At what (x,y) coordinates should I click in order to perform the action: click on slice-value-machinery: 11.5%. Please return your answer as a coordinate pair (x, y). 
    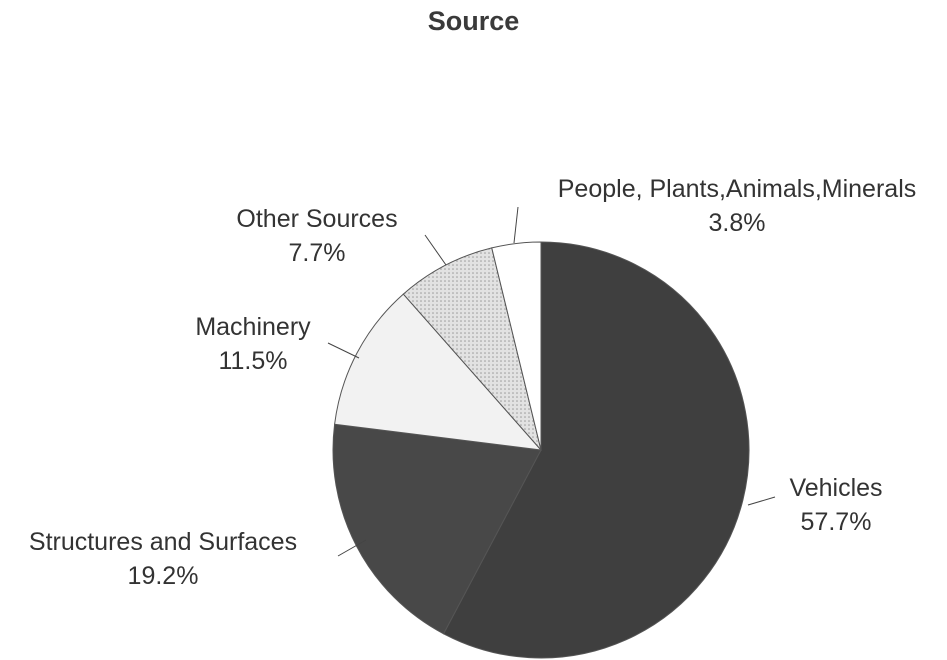
    Looking at the image, I should click on (252, 361).